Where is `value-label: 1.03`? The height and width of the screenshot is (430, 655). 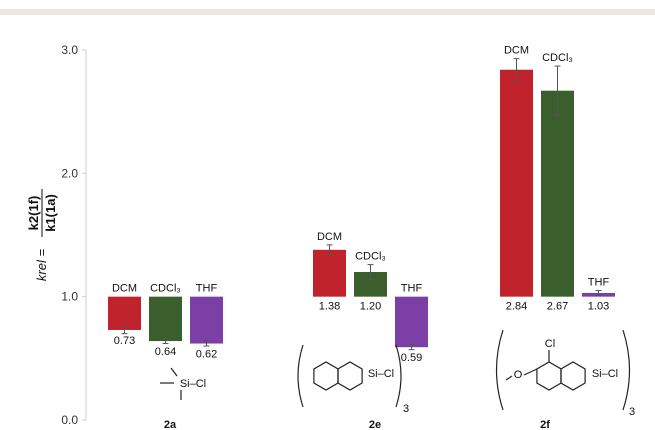 value-label: 1.03 is located at coordinates (598, 307).